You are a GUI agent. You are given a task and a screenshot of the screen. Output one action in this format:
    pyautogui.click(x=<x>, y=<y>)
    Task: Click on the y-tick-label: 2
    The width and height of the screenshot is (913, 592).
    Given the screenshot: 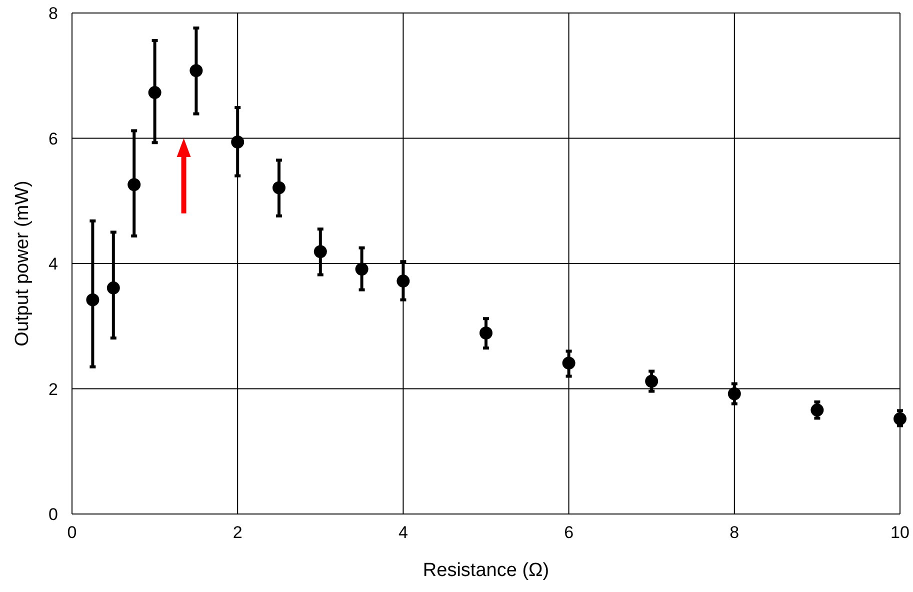 What is the action you would take?
    pyautogui.click(x=53, y=389)
    